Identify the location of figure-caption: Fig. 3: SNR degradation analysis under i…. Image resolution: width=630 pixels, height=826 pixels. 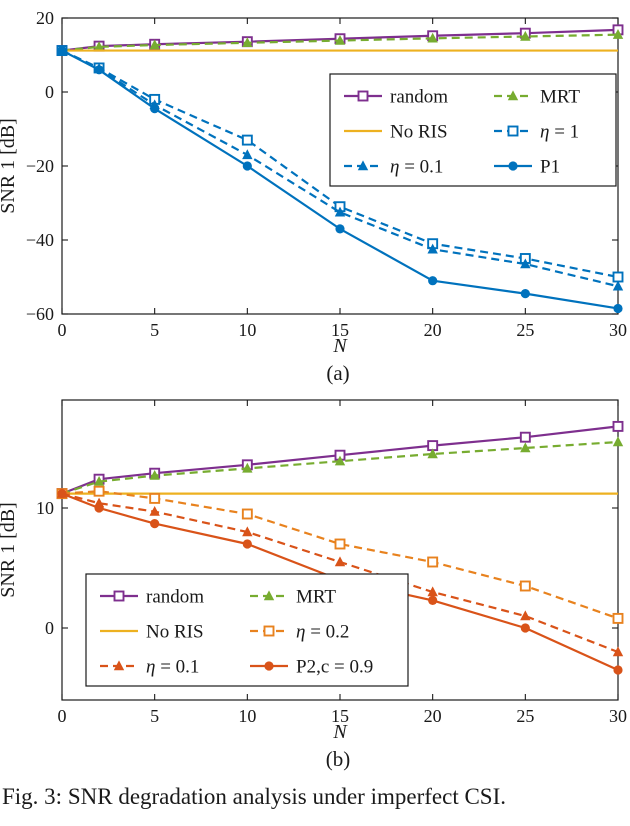
(254, 796).